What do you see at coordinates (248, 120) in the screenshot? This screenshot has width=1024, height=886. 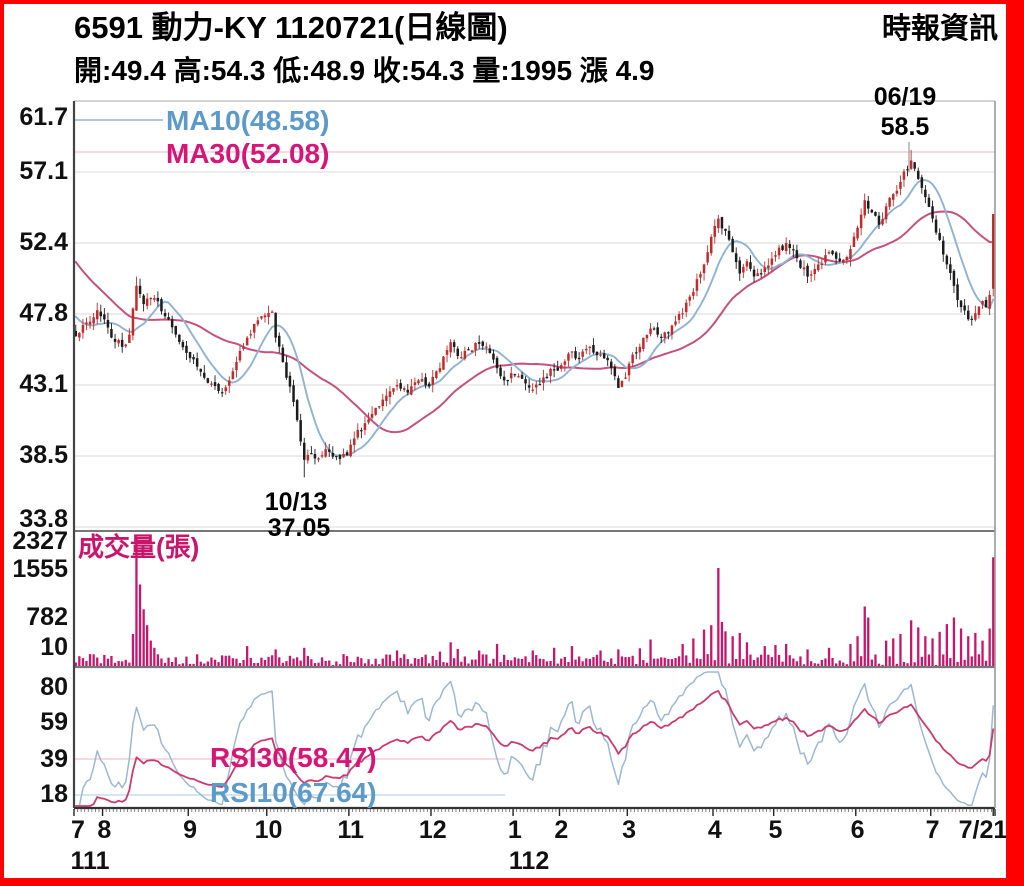 I see `ma10-legend: MA10(48.58)` at bounding box center [248, 120].